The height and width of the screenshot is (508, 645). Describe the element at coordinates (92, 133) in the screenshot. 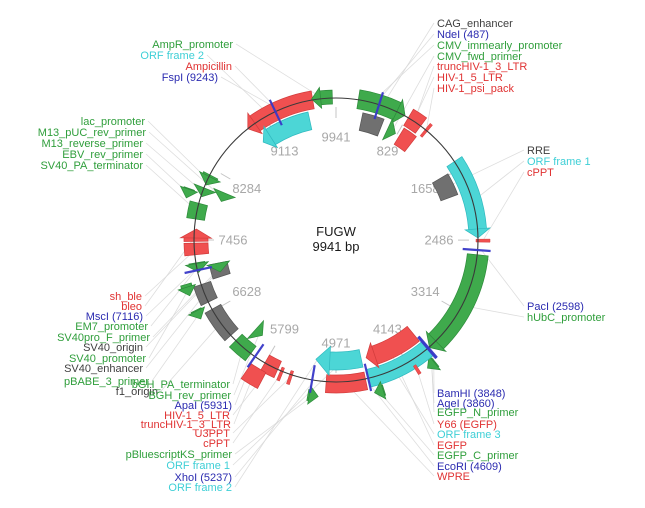

I see `label-m13-puc-rev-primer: M13_pUC_rev_primer` at that location.